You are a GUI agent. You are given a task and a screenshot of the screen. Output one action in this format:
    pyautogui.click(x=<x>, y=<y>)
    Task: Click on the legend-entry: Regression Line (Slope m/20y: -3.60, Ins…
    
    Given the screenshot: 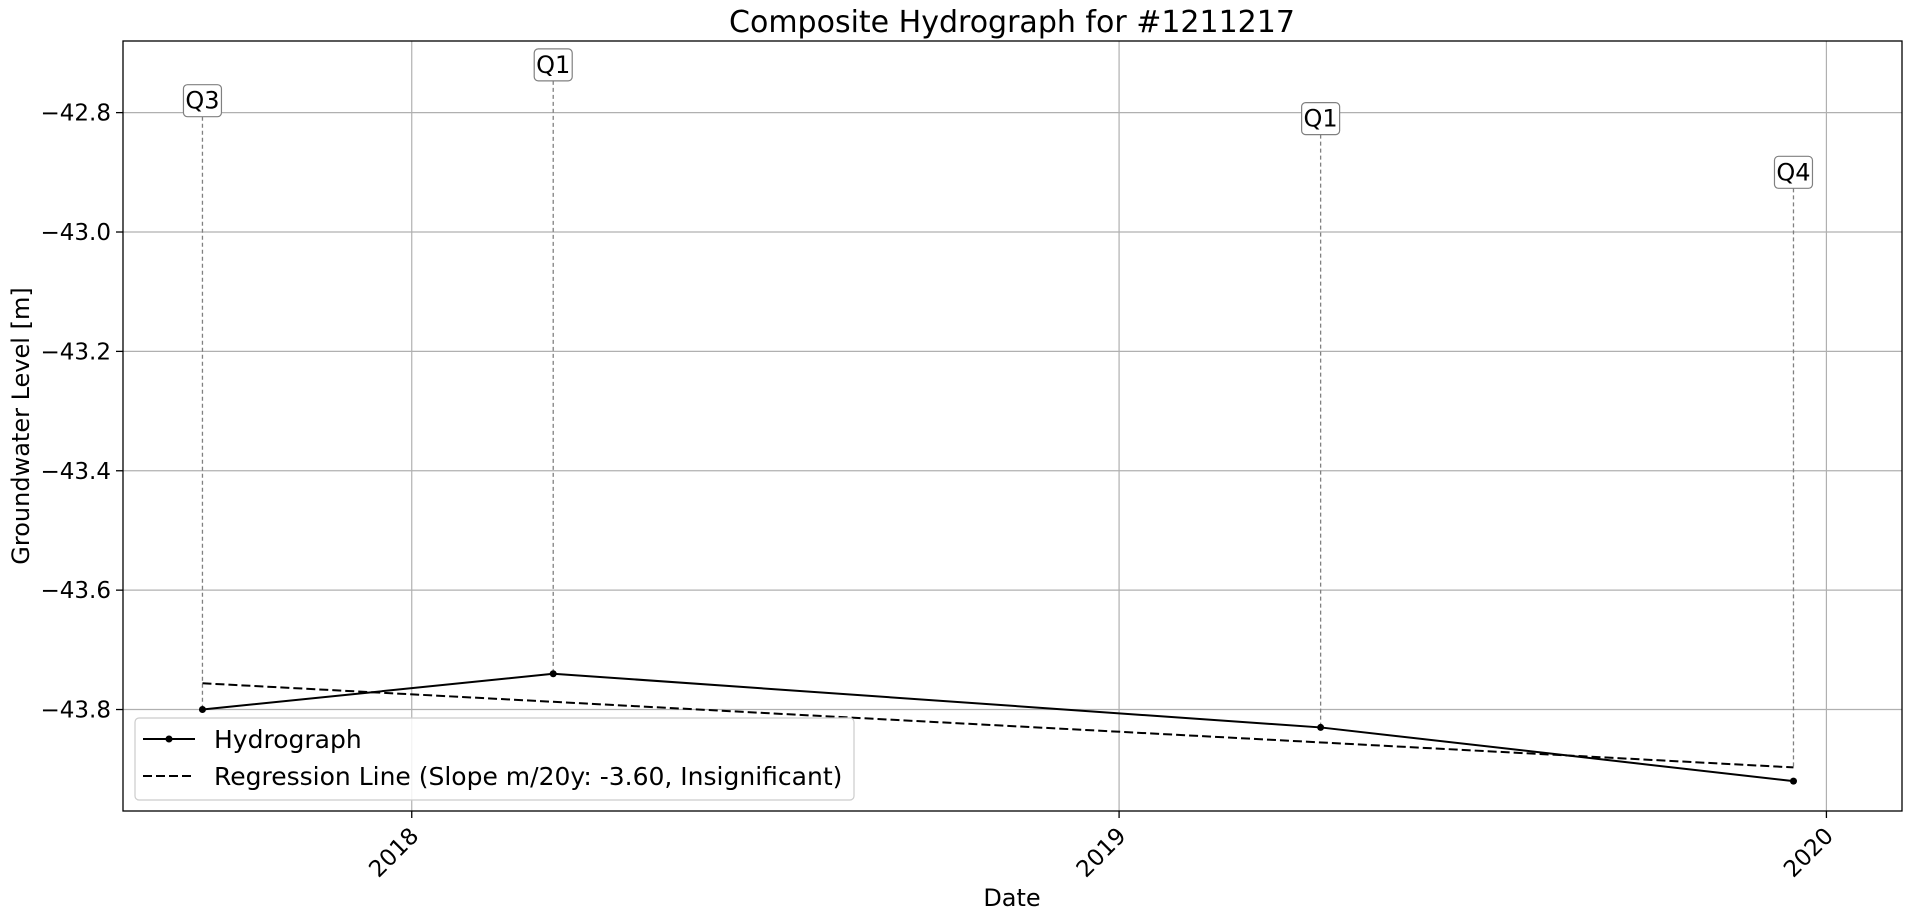 What is the action you would take?
    pyautogui.click(x=528, y=776)
    